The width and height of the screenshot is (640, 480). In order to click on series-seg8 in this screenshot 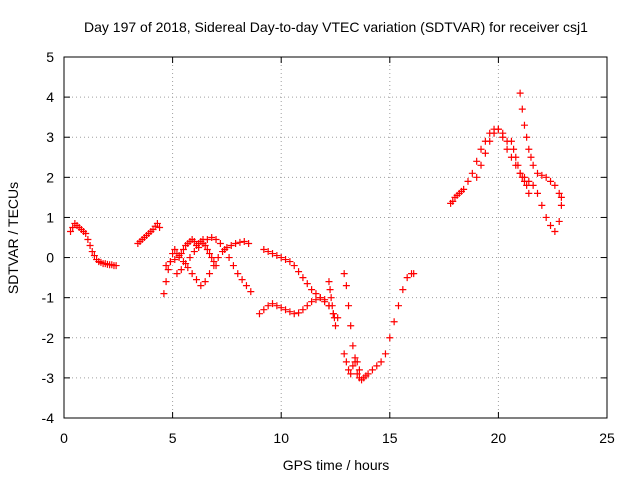, I will do `click(332, 304)`.